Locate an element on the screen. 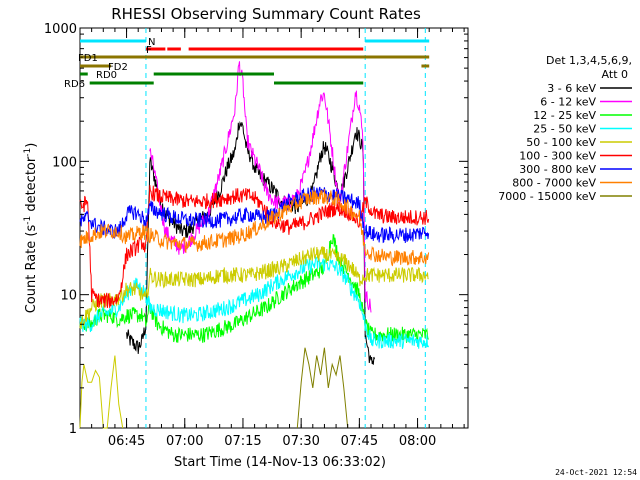 The image size is (640, 480). y-tick-label: 10 is located at coordinates (68, 296).